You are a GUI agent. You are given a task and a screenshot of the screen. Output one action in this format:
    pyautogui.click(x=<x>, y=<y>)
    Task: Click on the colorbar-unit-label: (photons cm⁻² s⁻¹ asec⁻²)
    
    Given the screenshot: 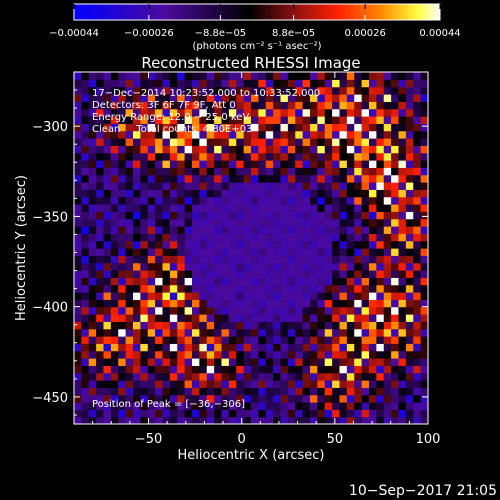 What is the action you would take?
    pyautogui.click(x=256, y=46)
    